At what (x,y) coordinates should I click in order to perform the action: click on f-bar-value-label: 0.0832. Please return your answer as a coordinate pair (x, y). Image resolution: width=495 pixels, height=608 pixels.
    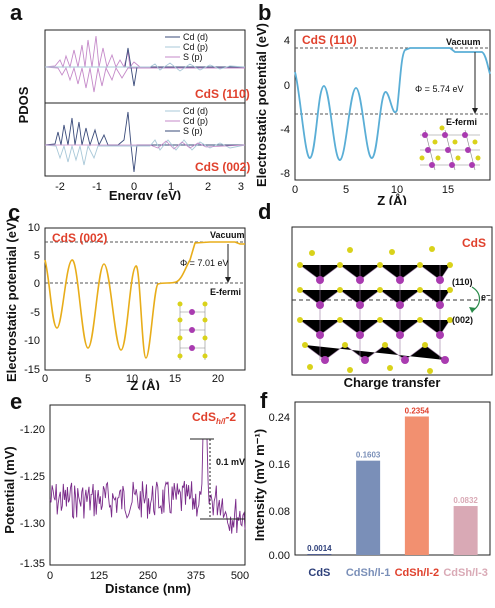
    Looking at the image, I should click on (465, 500).